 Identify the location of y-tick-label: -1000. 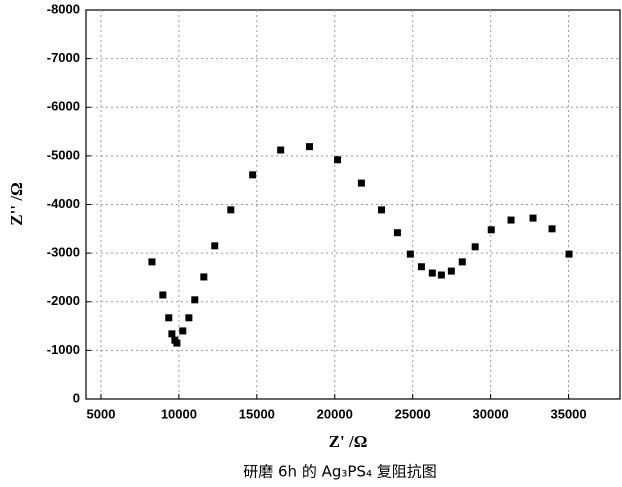
(63, 349).